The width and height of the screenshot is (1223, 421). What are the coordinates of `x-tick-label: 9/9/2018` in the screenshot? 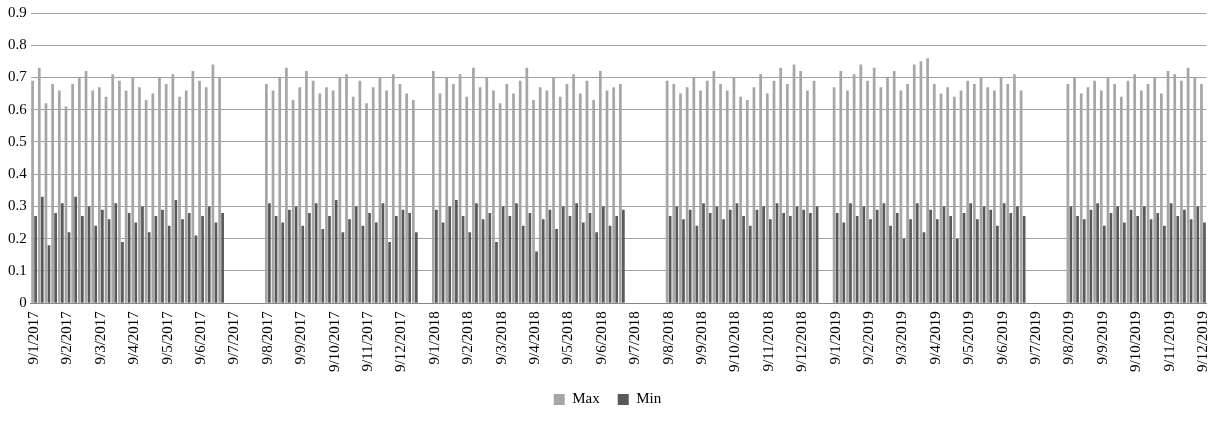 It's located at (700, 338).